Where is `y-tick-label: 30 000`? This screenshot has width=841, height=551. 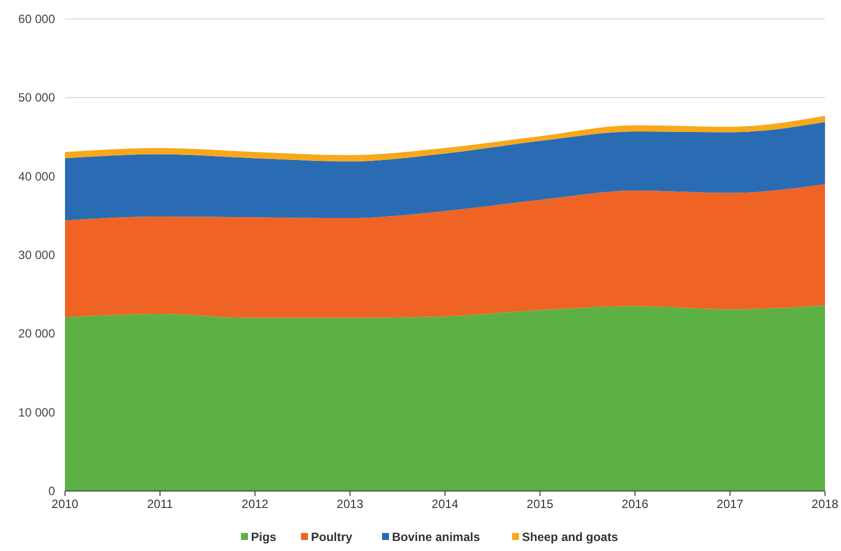
y-tick-label: 30 000 is located at coordinates (37, 255).